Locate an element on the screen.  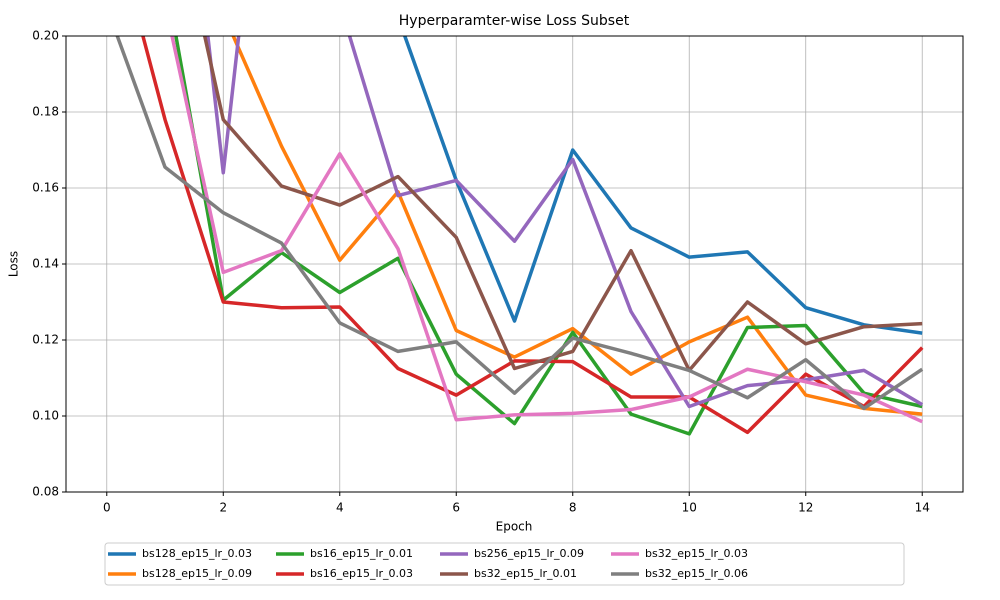
x-tick-label: 6 is located at coordinates (456, 508).